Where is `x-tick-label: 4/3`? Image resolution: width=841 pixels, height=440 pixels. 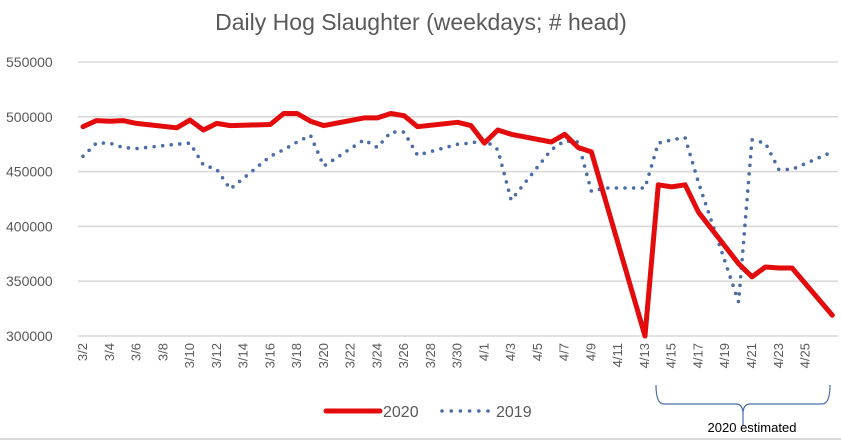
x-tick-label: 4/3 is located at coordinates (510, 352).